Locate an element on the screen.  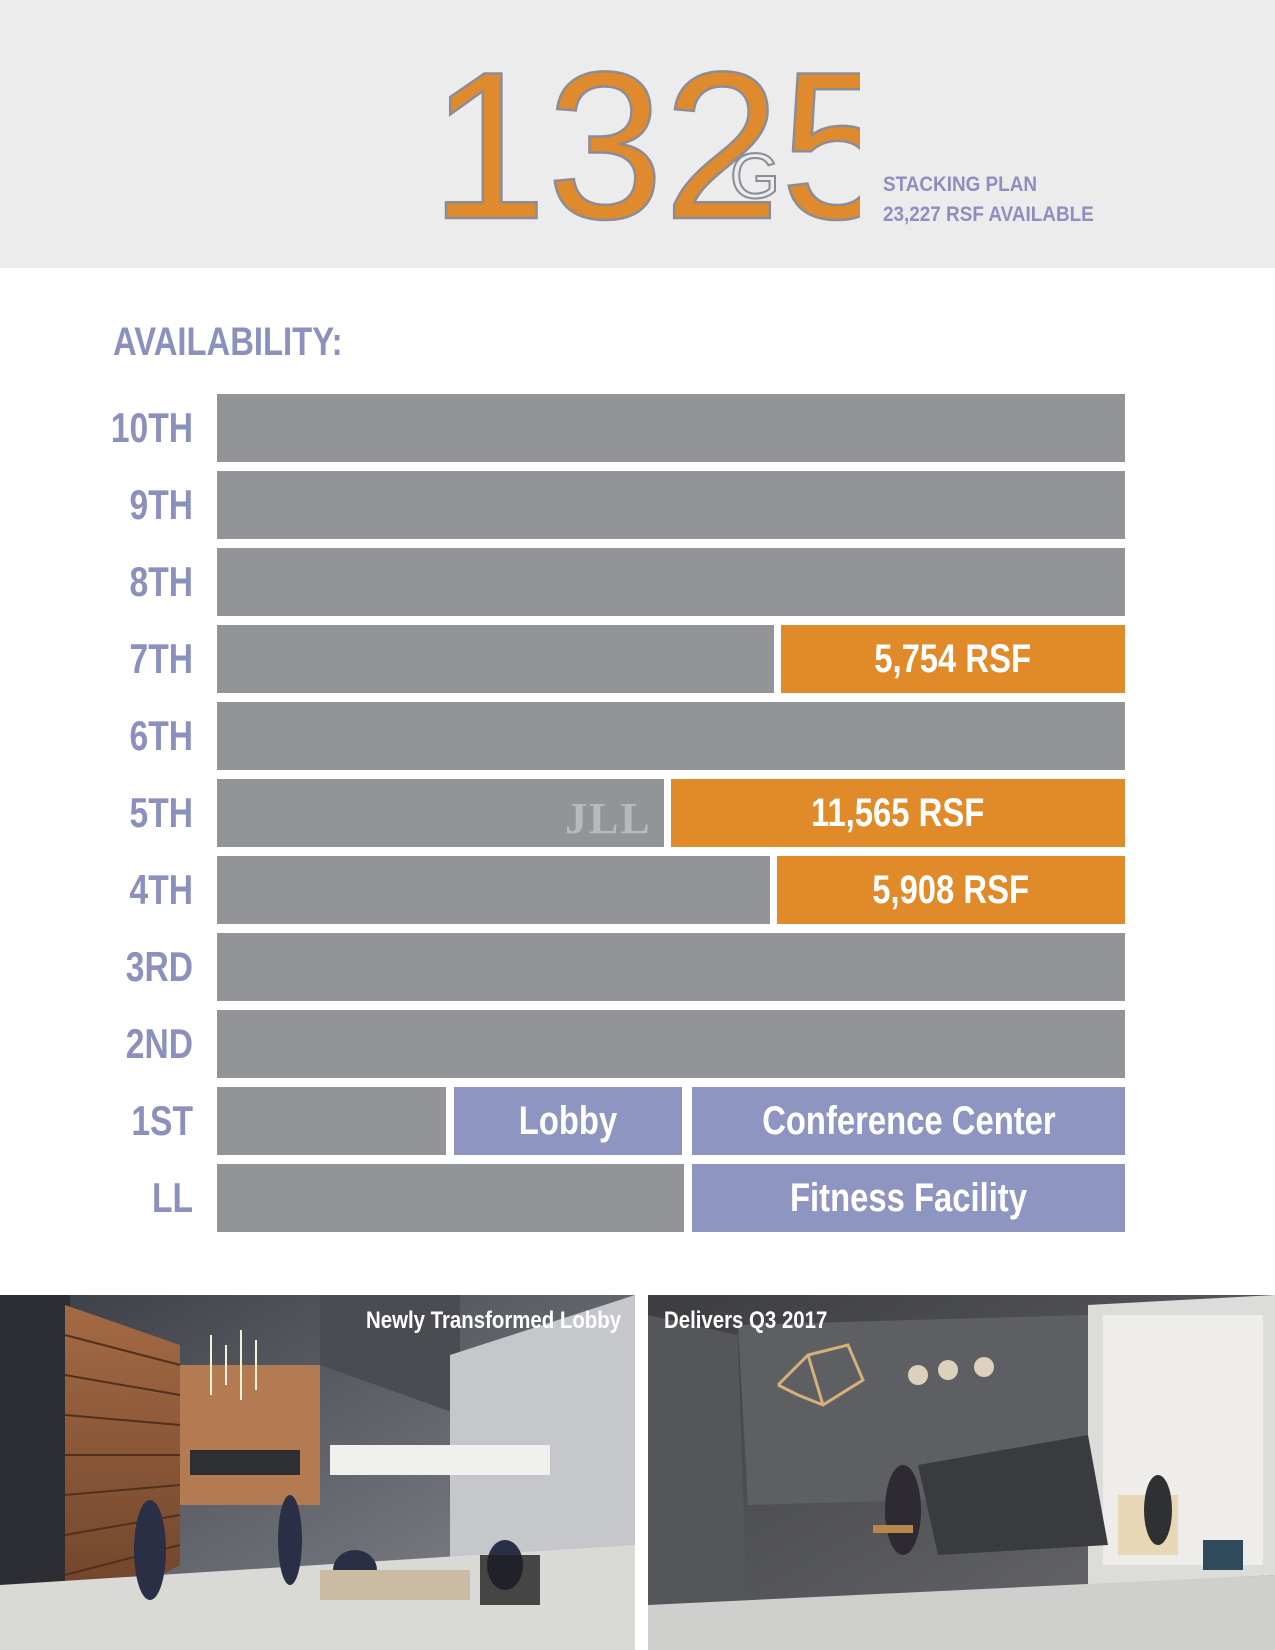
floor-label-9th: 9TH is located at coordinates (161, 504).